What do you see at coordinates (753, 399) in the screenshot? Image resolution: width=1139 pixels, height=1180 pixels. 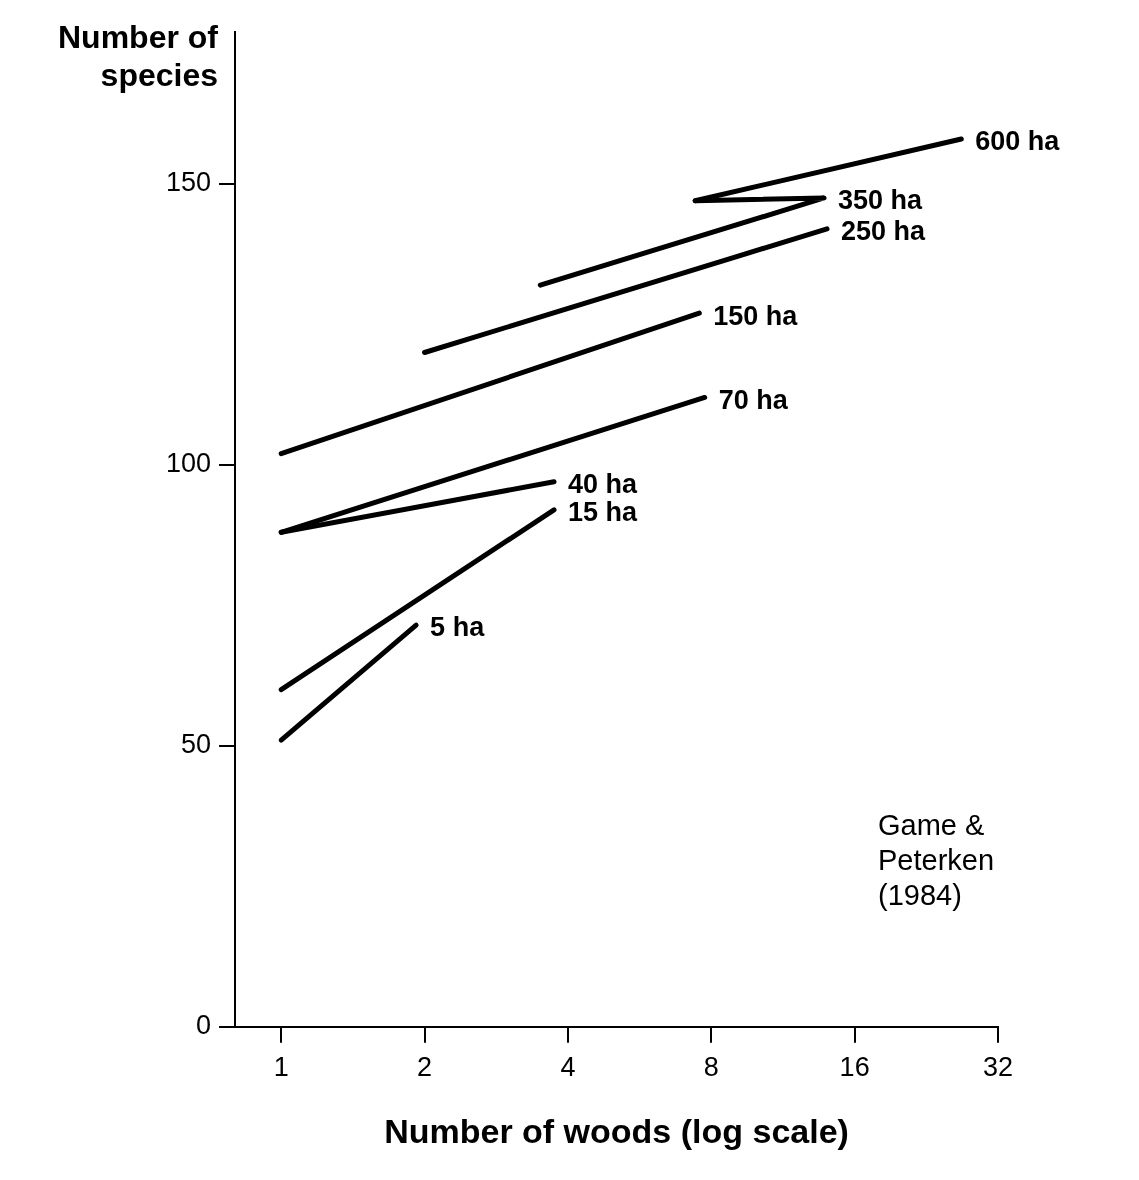 I see `series-label: 70 ha` at bounding box center [753, 399].